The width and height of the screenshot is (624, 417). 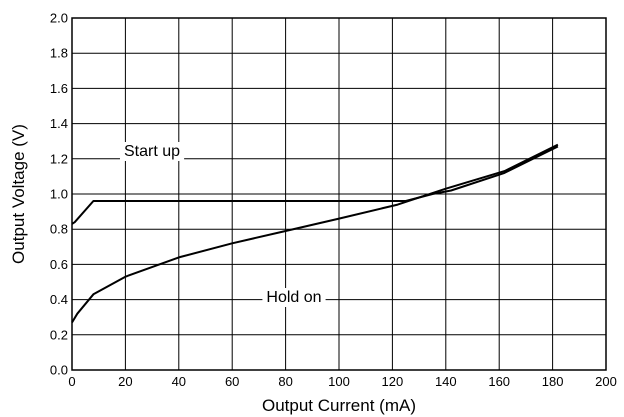 What do you see at coordinates (59, 264) in the screenshot?
I see `y-tick-label: 0.6` at bounding box center [59, 264].